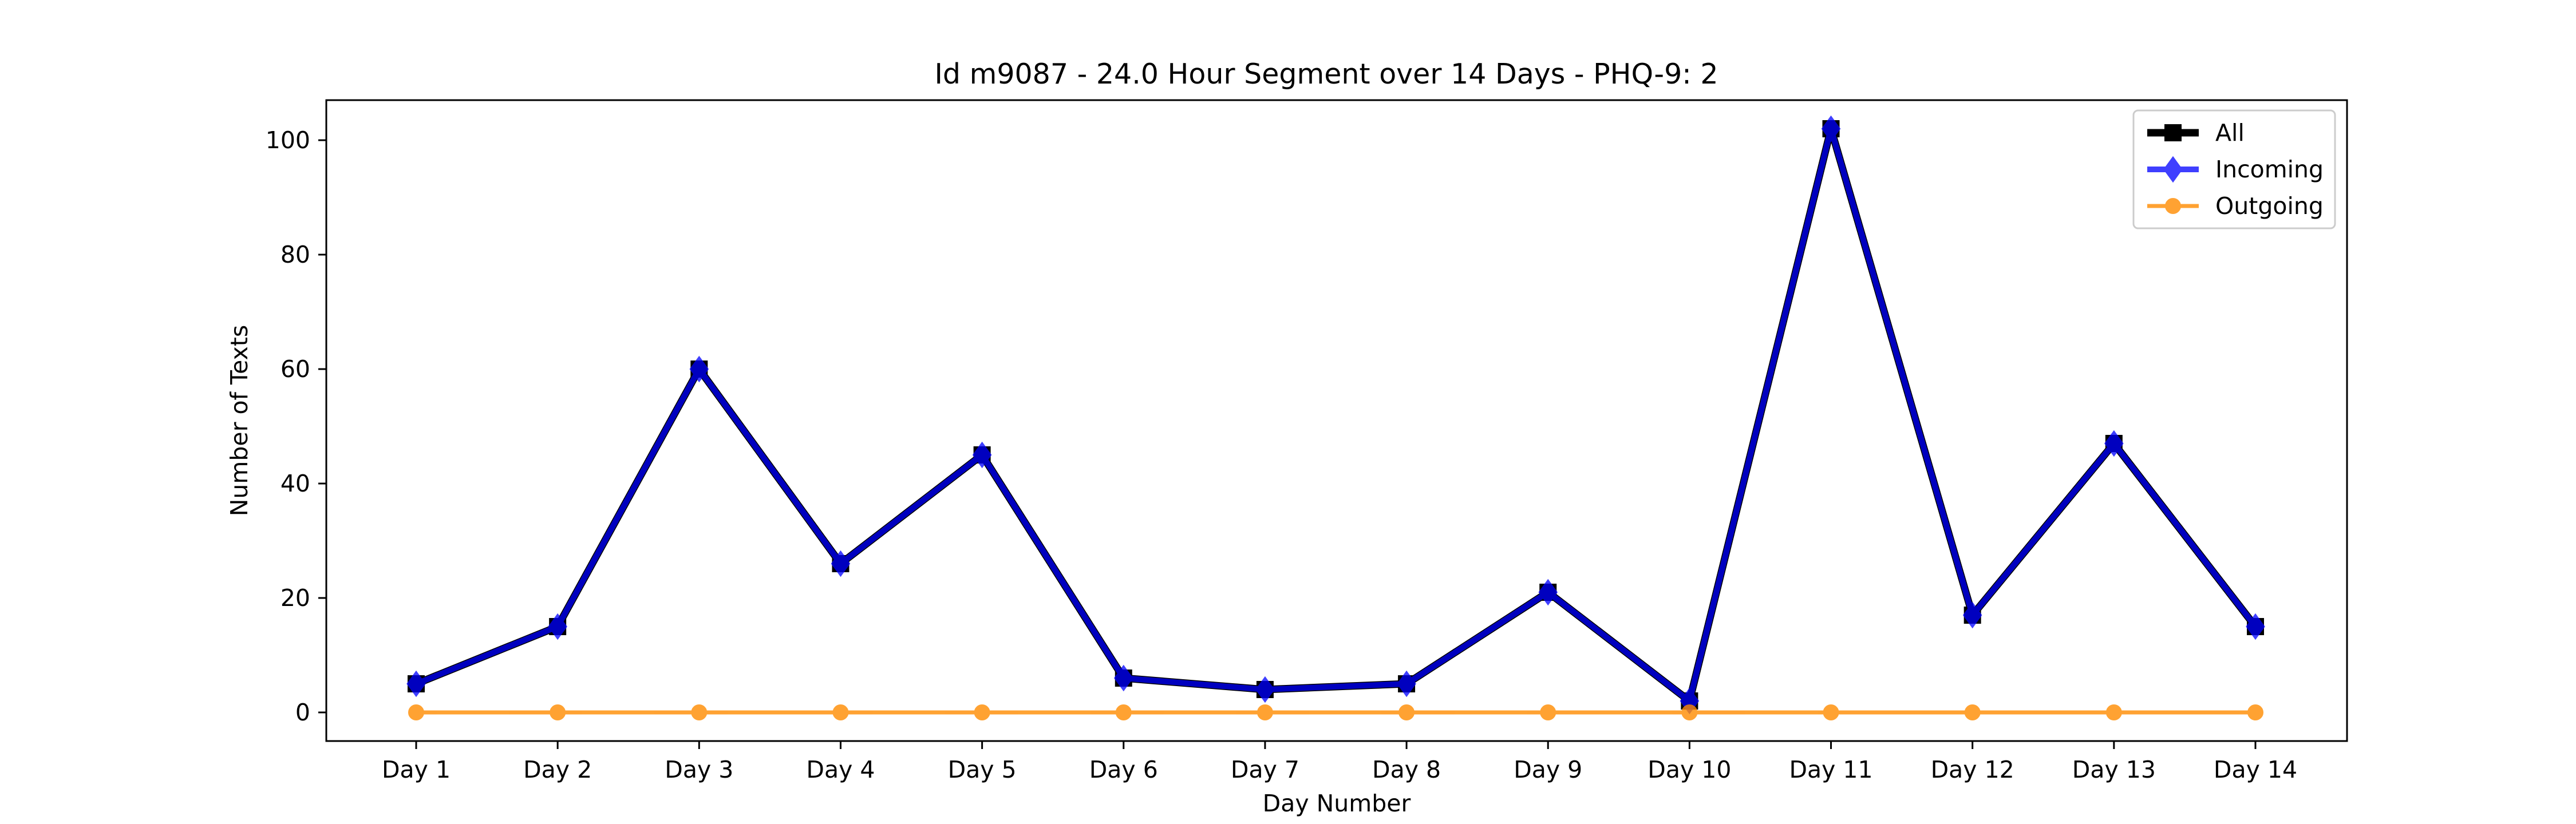 This screenshot has width=2576, height=824. I want to click on x-tick-label: Day 10, so click(1689, 769).